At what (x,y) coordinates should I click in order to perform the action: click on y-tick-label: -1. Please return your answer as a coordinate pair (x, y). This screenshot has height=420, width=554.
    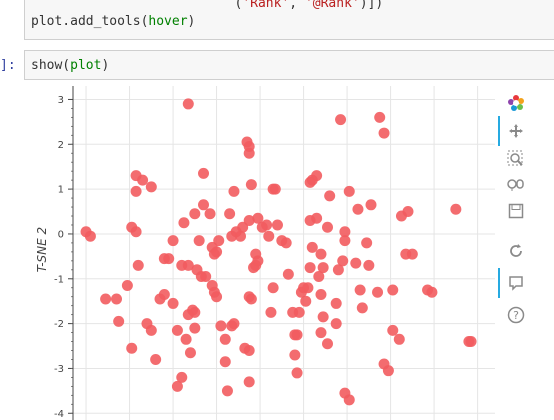
    Looking at the image, I should click on (59, 279).